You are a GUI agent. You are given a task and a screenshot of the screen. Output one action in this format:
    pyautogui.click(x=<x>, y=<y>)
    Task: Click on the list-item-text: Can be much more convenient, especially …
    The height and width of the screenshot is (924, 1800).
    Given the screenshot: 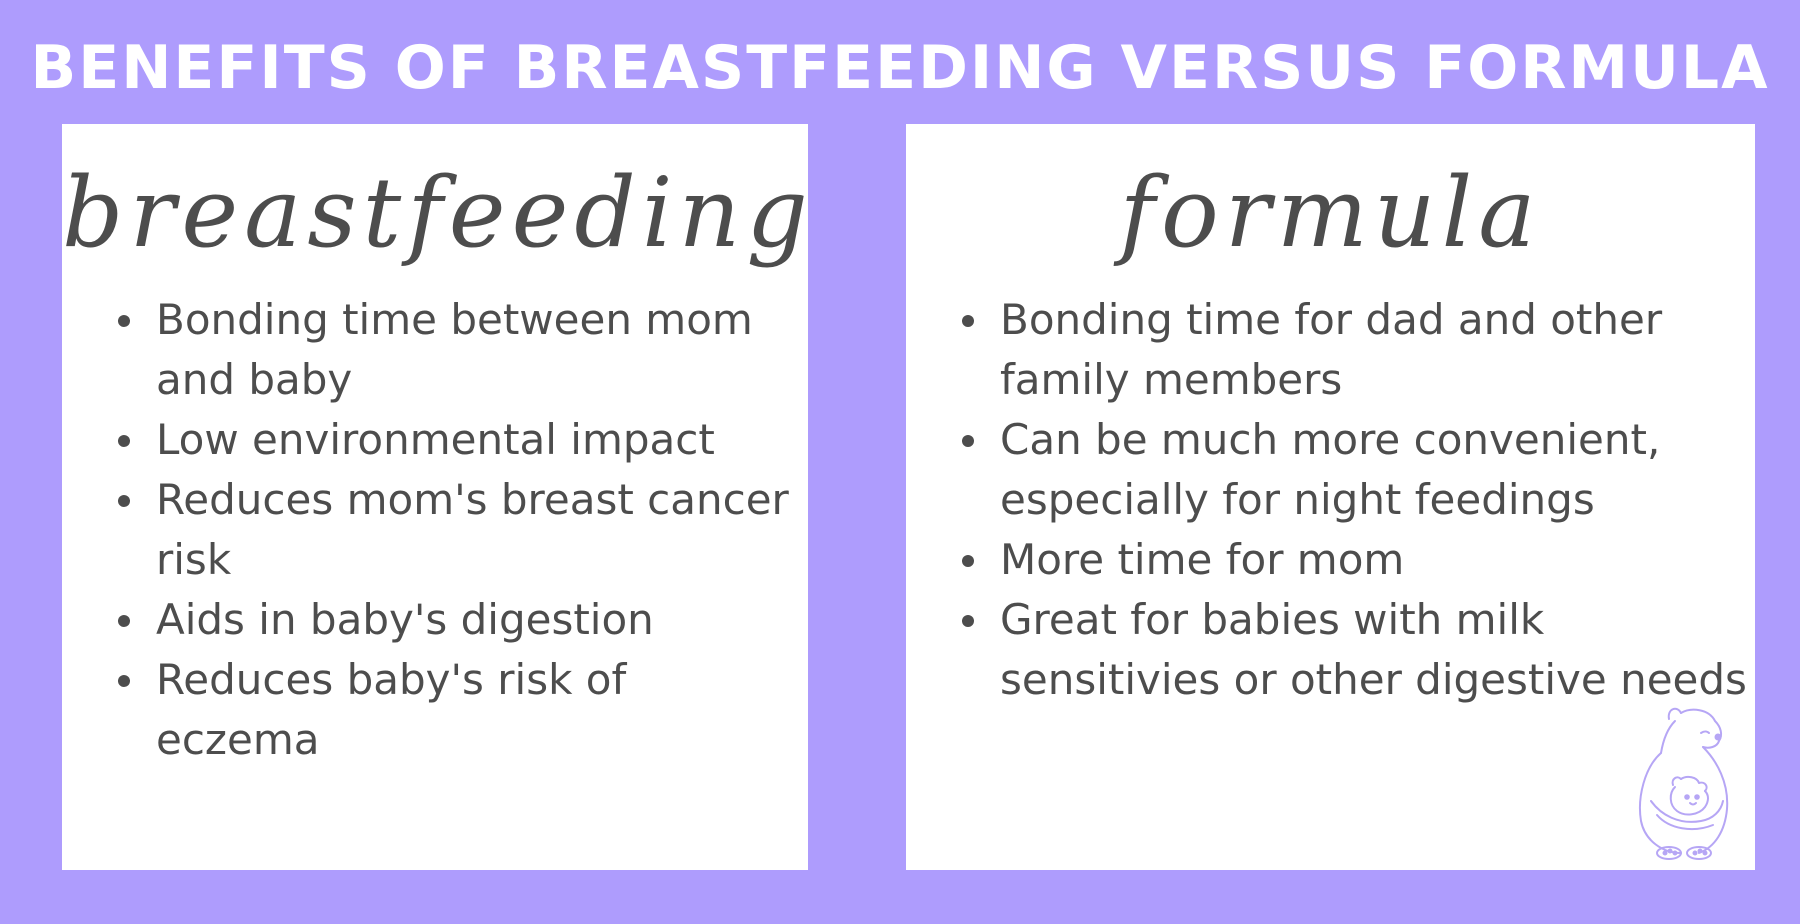 What is the action you would take?
    pyautogui.click(x=1330, y=469)
    